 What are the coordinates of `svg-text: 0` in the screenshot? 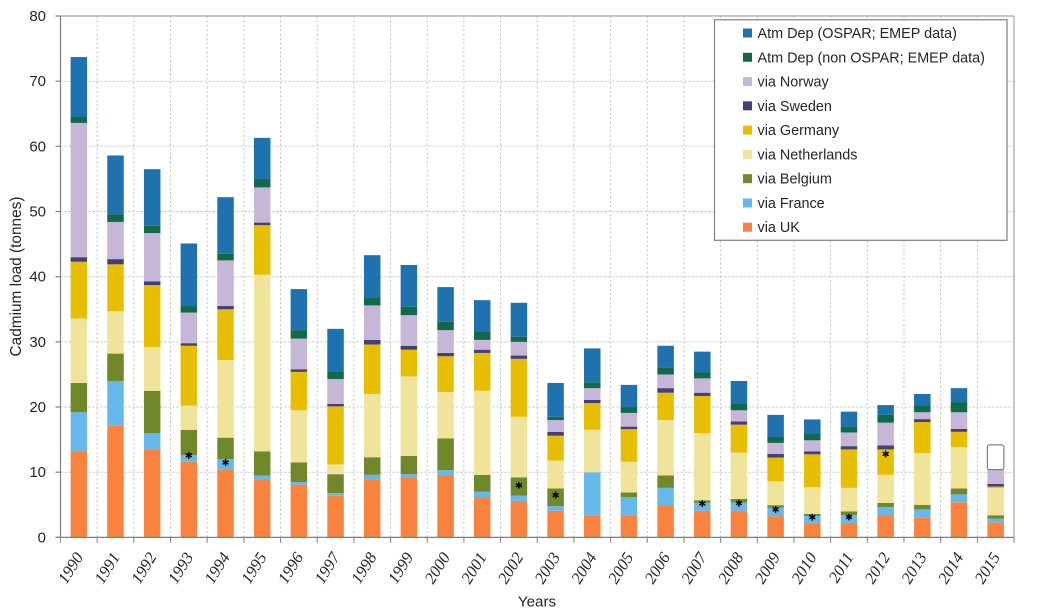 It's located at (42, 537).